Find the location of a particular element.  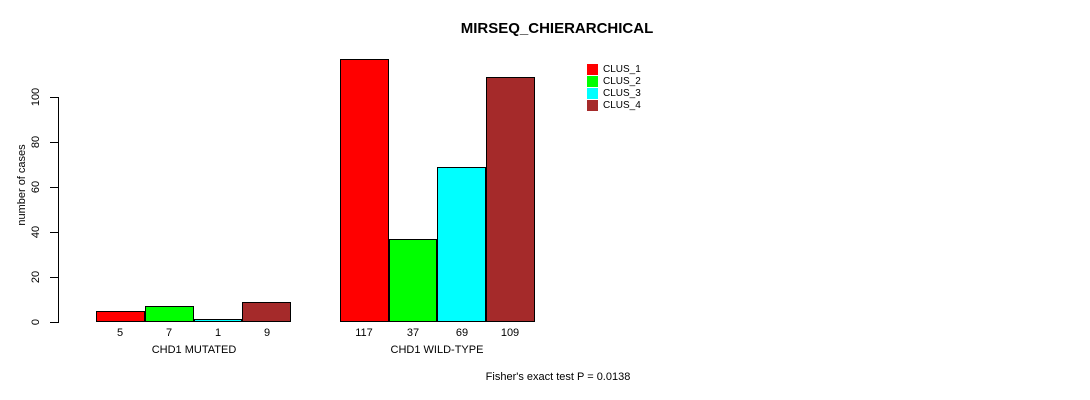

y-tick-label: 80 is located at coordinates (36, 142).